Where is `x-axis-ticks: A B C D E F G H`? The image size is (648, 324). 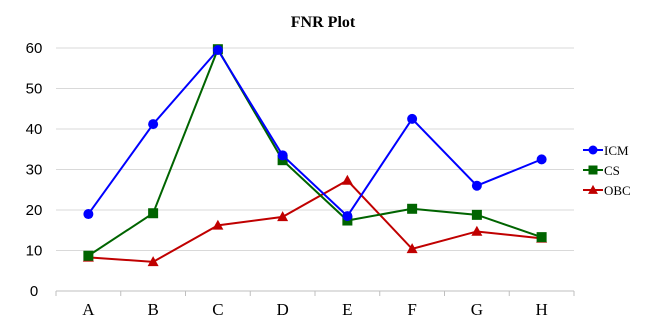 x-axis-ticks: A B C D E F G H is located at coordinates (315, 305).